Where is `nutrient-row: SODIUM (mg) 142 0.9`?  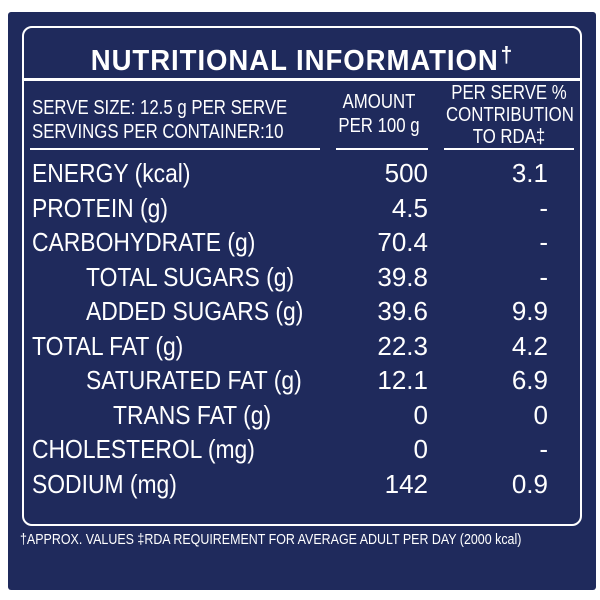 nutrient-row: SODIUM (mg) 142 0.9 is located at coordinates (302, 484).